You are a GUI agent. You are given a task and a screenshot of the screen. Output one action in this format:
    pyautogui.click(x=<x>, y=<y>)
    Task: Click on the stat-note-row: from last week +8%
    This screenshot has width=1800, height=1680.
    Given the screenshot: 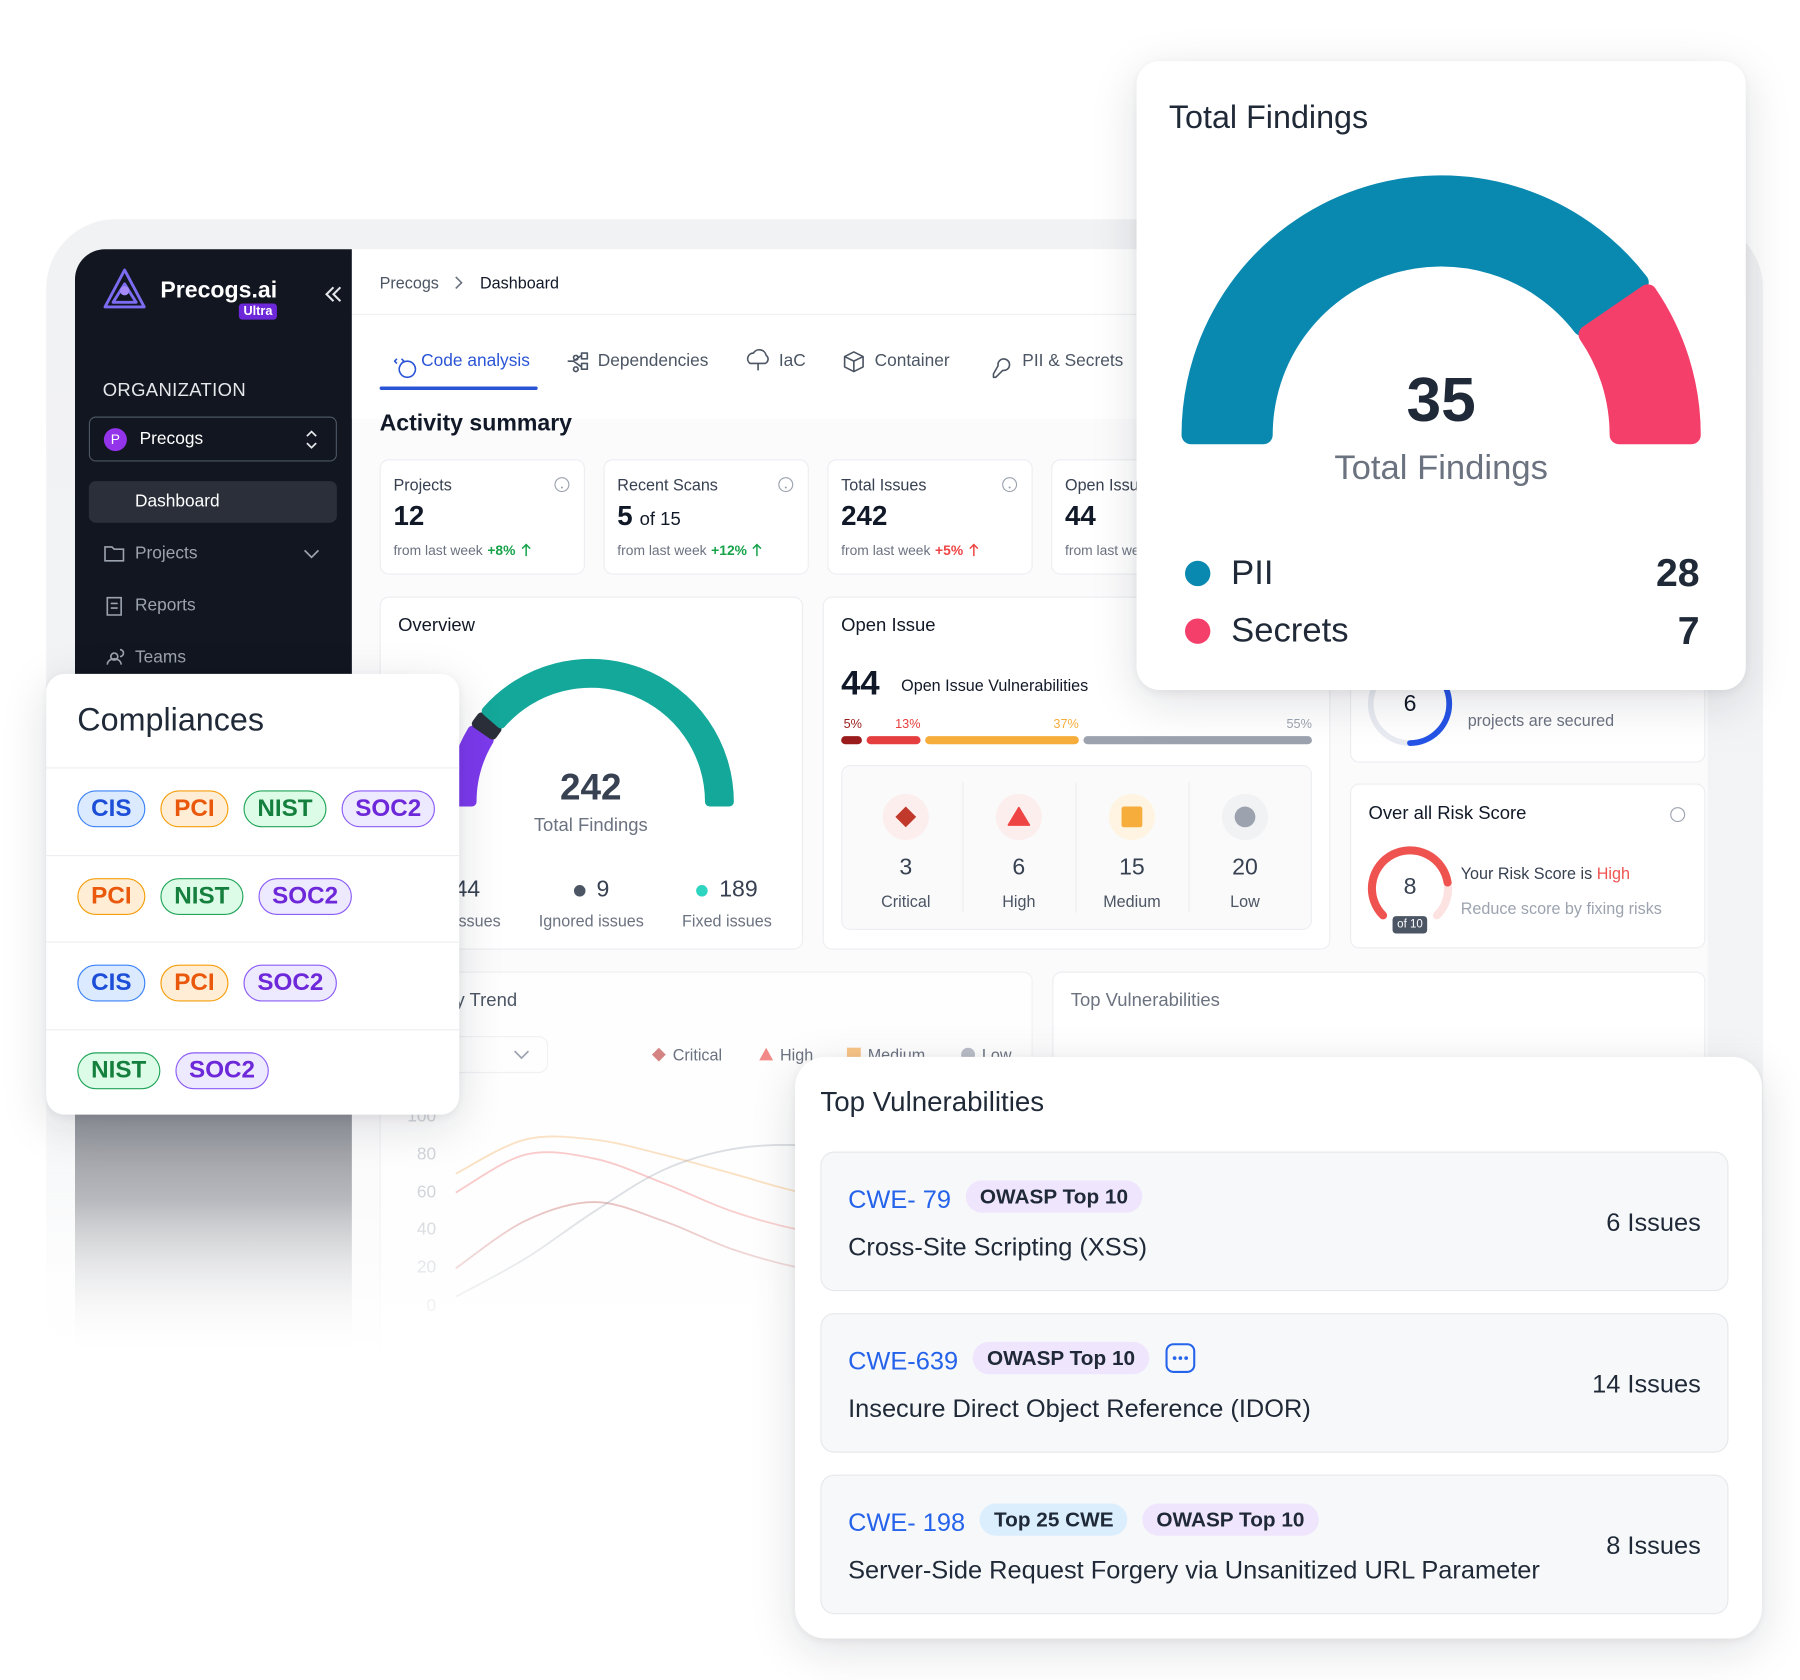 What is the action you would take?
    pyautogui.click(x=462, y=550)
    